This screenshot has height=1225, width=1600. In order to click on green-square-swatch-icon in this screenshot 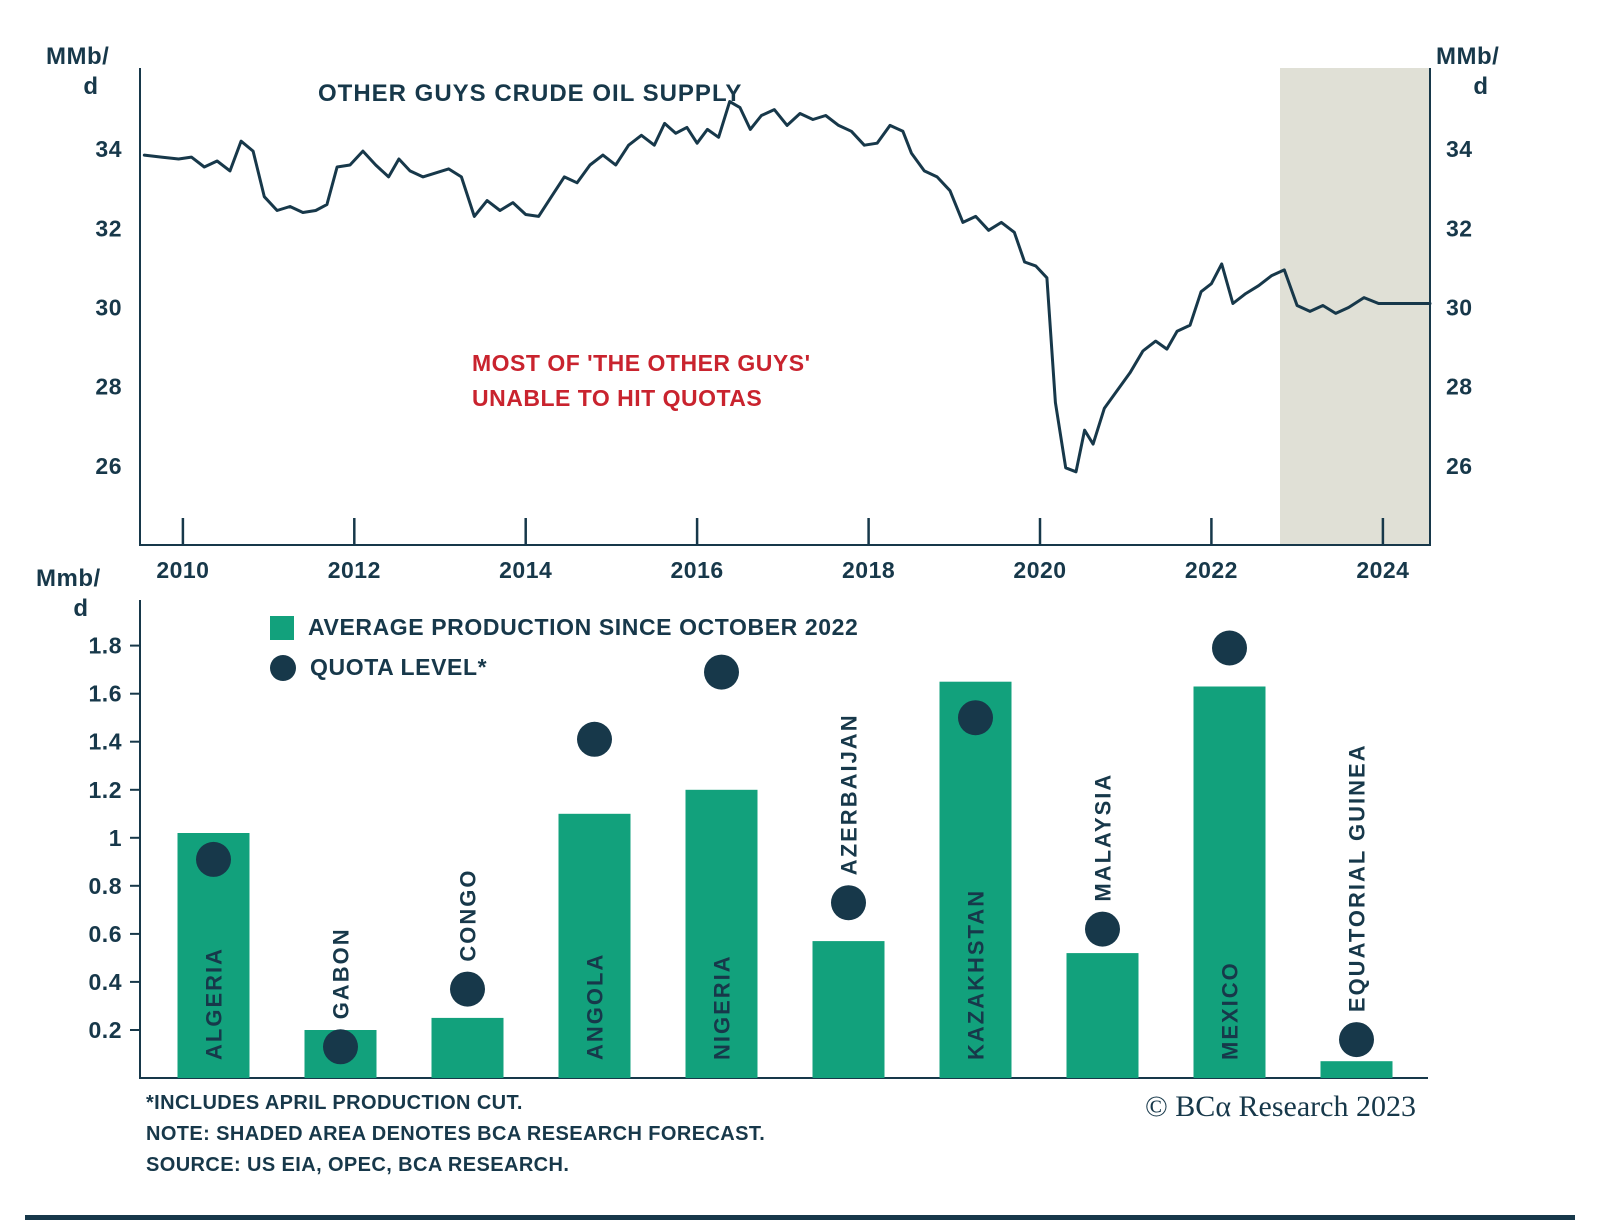, I will do `click(282, 627)`.